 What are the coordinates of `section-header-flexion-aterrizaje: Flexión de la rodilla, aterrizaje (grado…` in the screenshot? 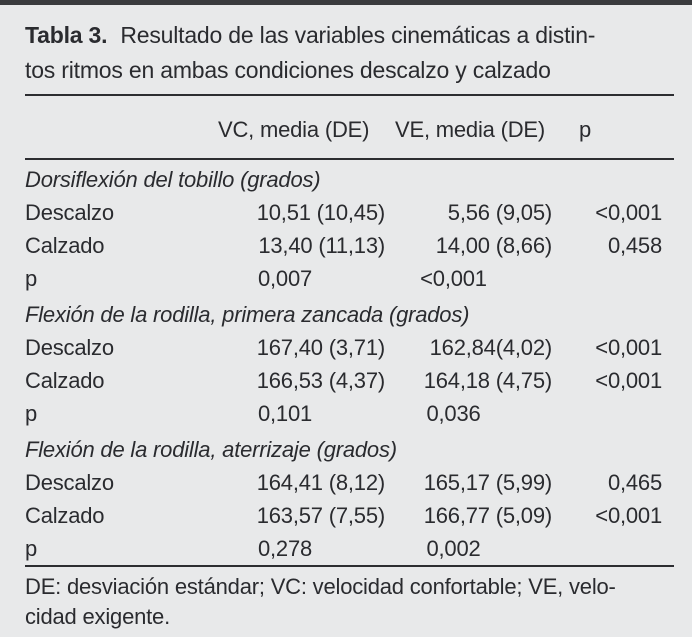 It's located at (211, 449).